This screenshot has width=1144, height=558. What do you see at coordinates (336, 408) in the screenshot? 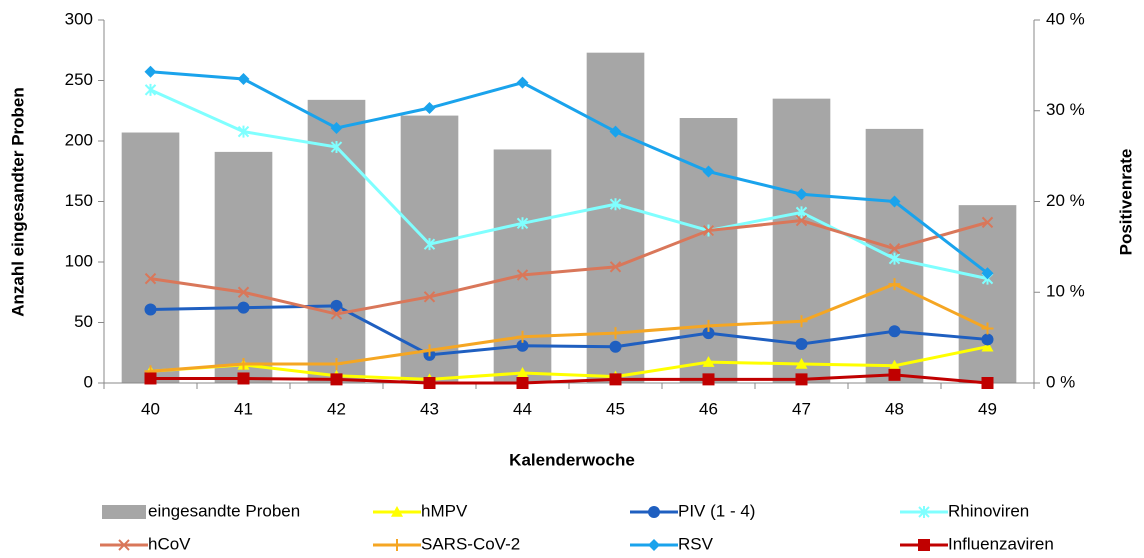
I see `x-tick-label: 42` at bounding box center [336, 408].